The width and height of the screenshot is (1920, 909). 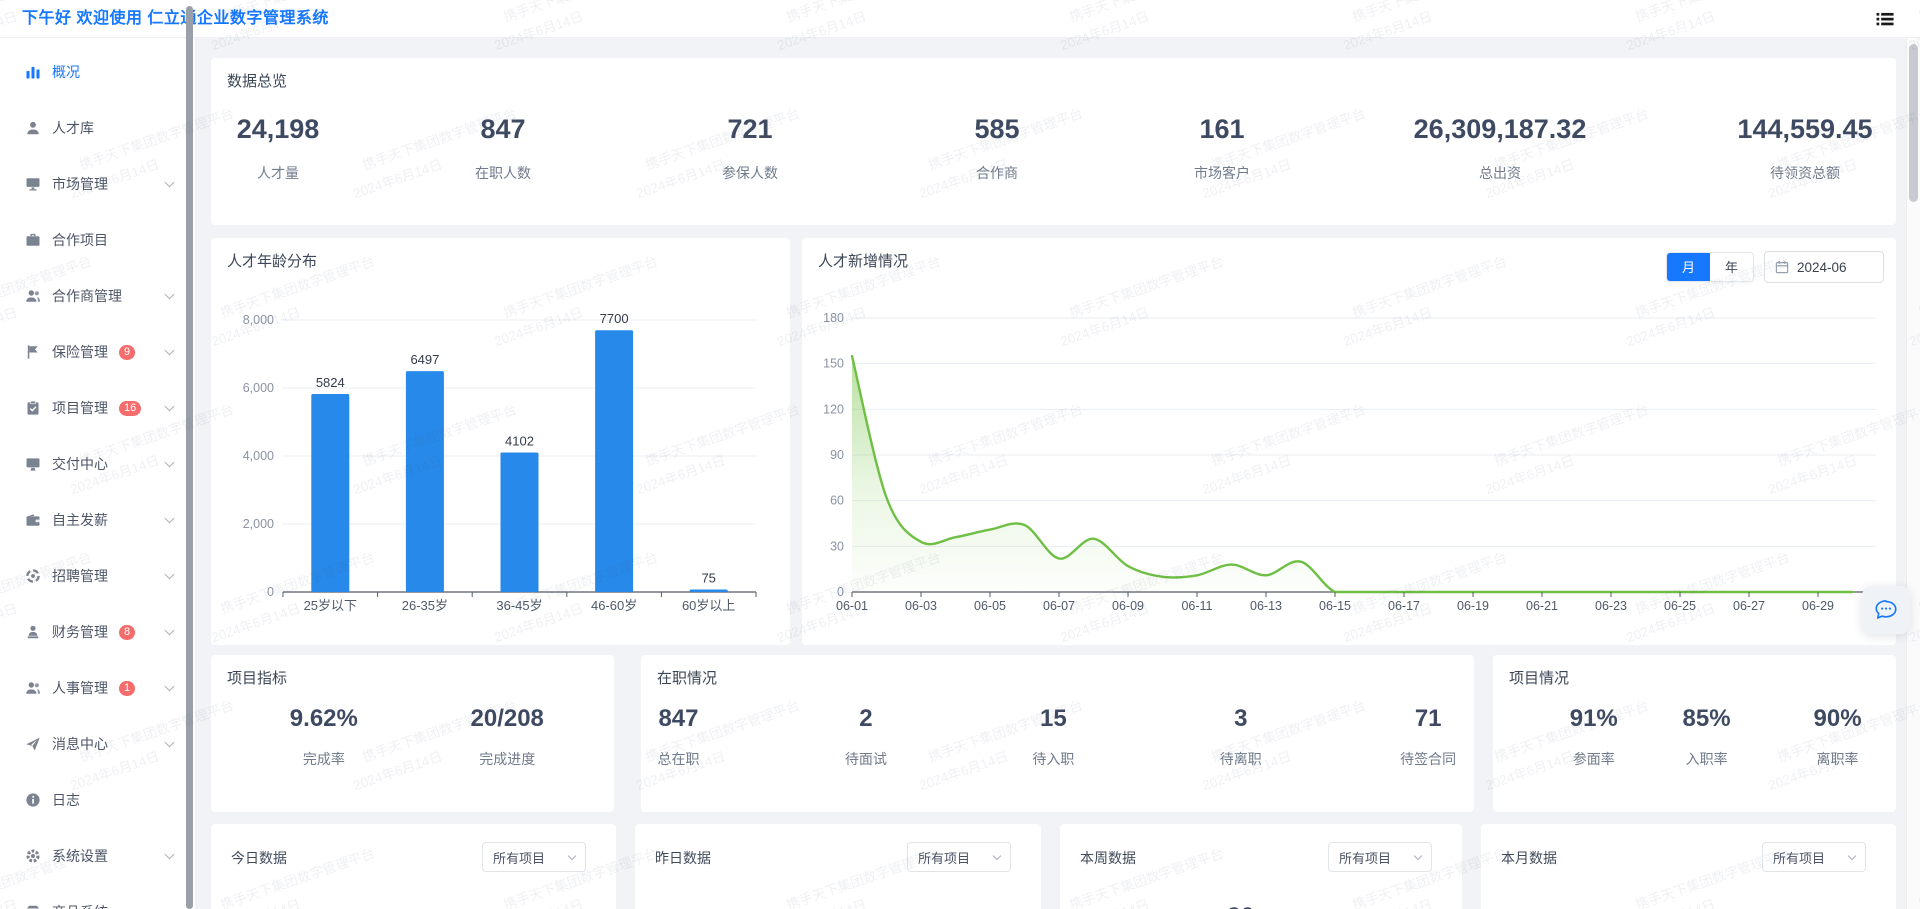 What do you see at coordinates (997, 173) in the screenshot?
I see `stat-label: 合作商` at bounding box center [997, 173].